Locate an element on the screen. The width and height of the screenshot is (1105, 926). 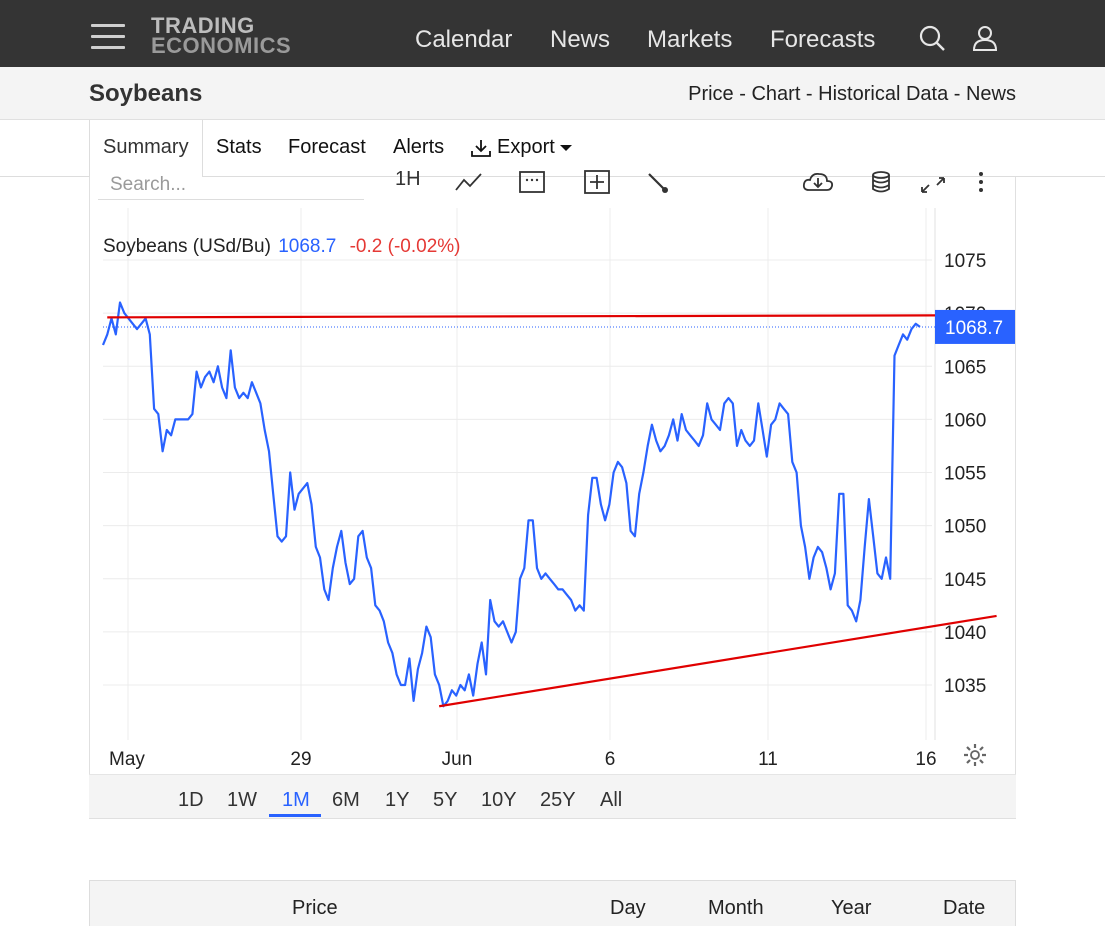
period-selector is located at coordinates (552, 796).